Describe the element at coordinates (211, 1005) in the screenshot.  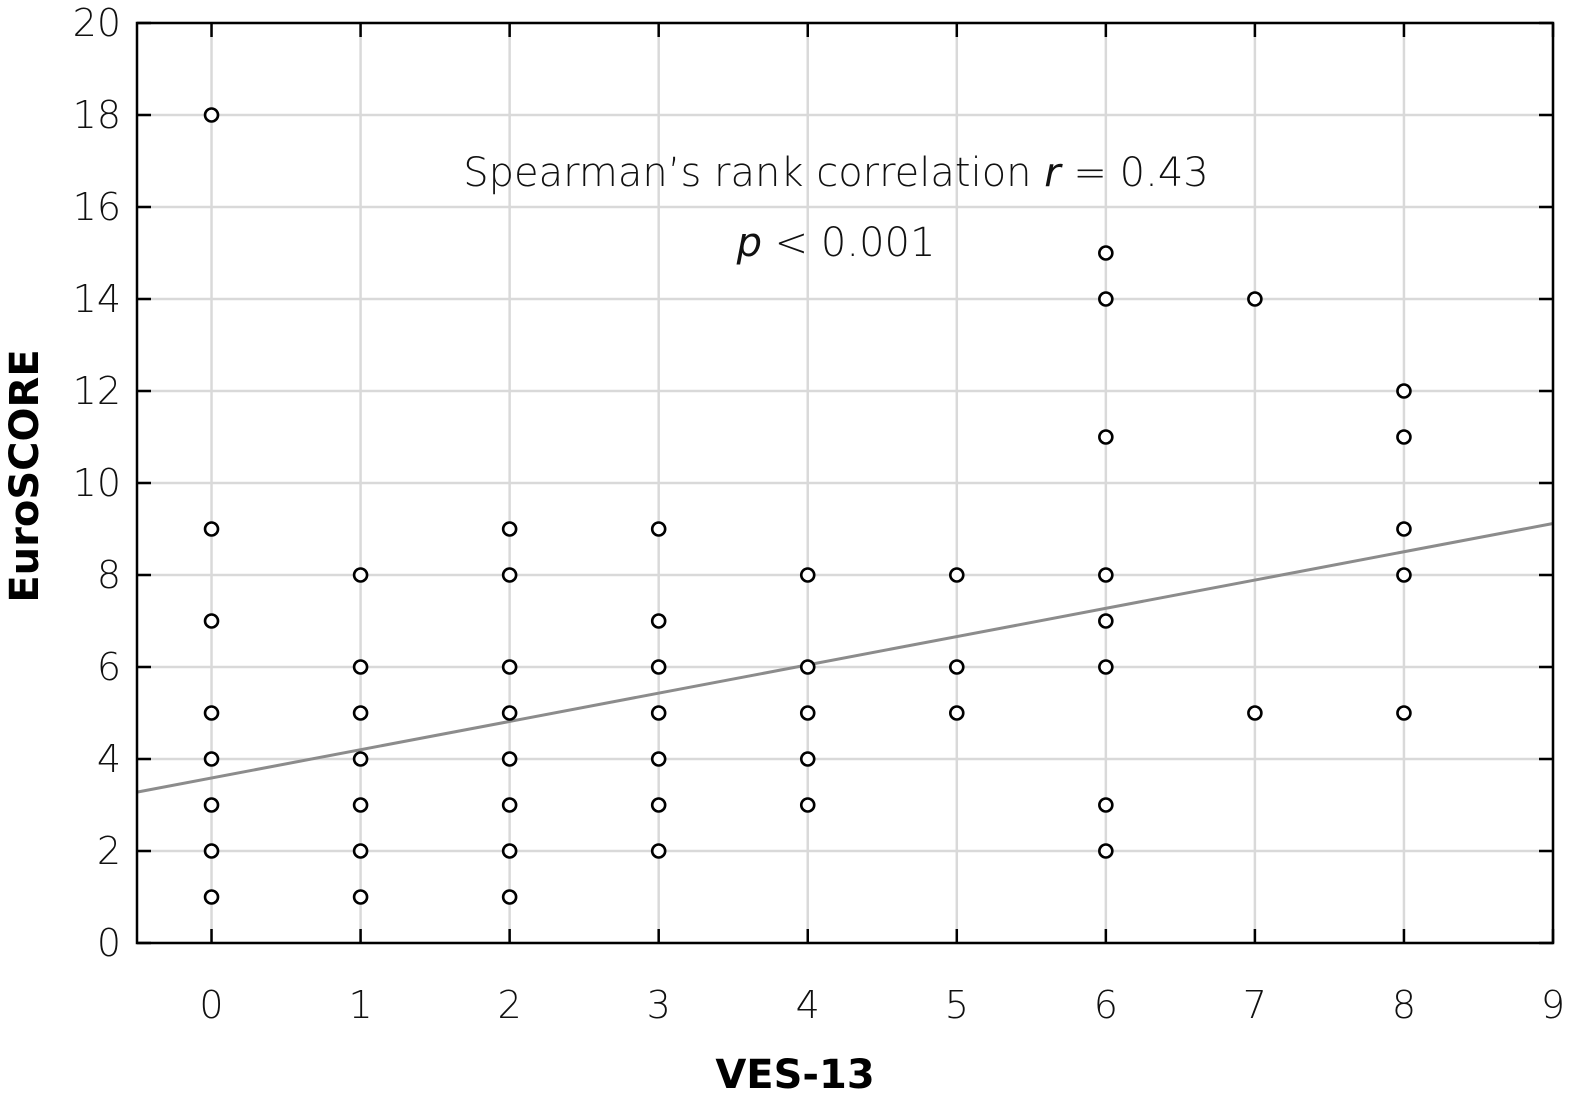
I see `x-tick-label: 0` at that location.